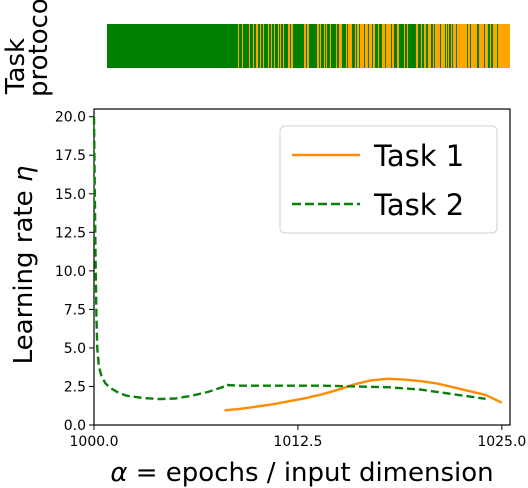 This screenshot has width=528, height=488. What do you see at coordinates (75, 387) in the screenshot?
I see `y-tick-label-1: 2.5` at bounding box center [75, 387].